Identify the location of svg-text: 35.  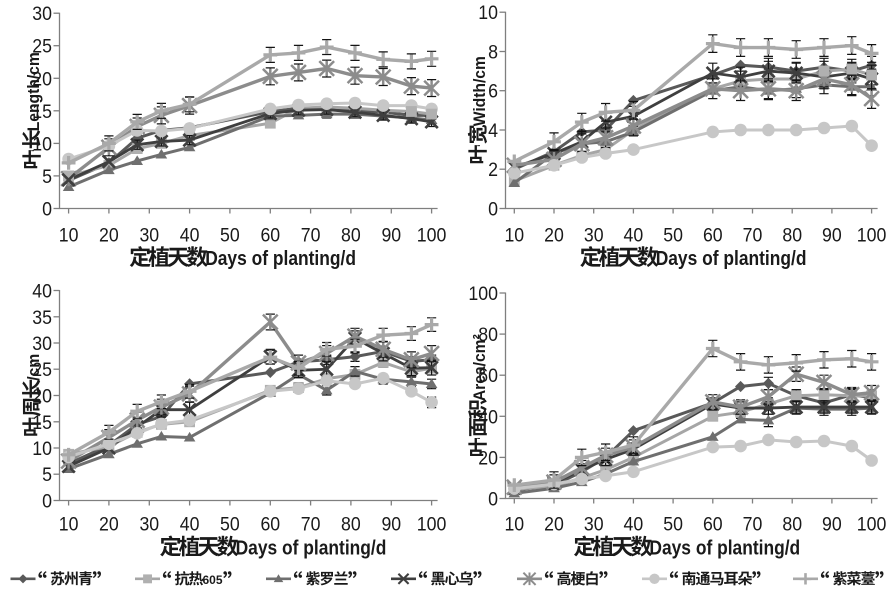
(42, 318).